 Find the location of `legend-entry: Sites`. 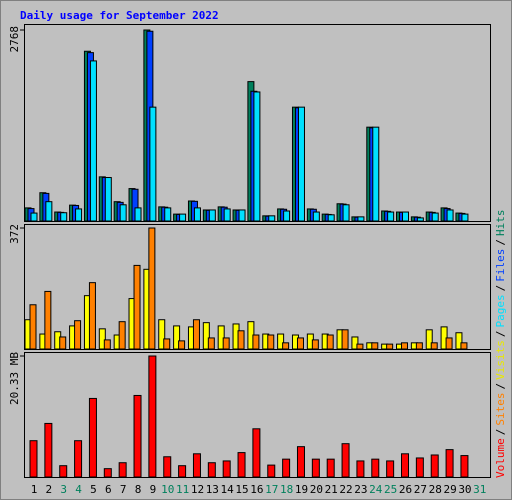

legend-entry: Sites is located at coordinates (500, 409).